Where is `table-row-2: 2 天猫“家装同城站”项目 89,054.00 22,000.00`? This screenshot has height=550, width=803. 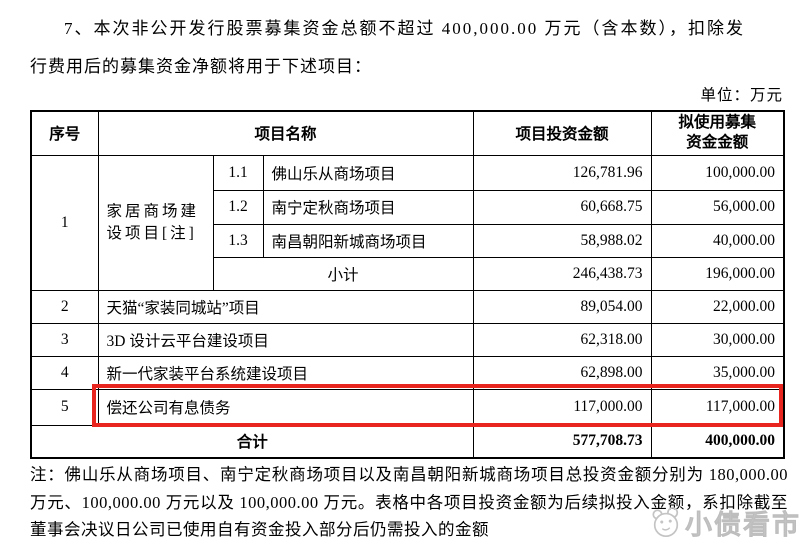
table-row-2: 2 天猫“家装同城站”项目 89,054.00 22,000.00 is located at coordinates (407, 306).